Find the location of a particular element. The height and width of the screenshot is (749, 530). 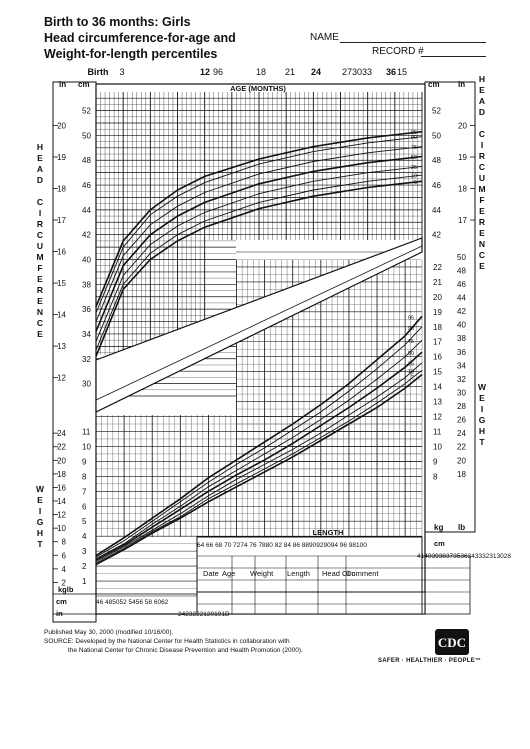

side-title-letter: A is located at coordinates (40, 169).